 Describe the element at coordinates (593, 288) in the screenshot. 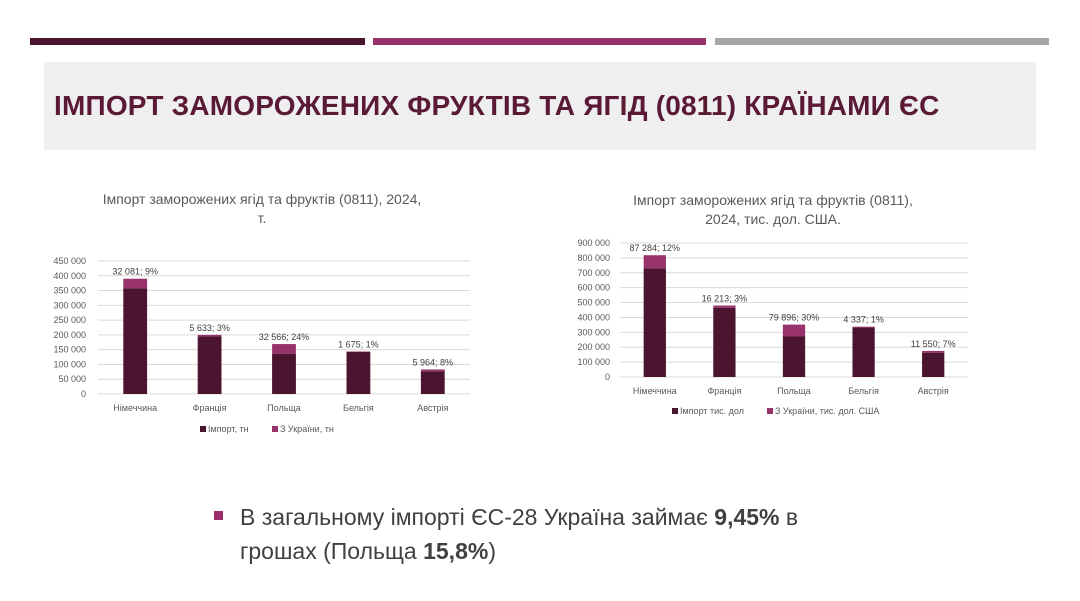

I see `y-tick-label: 600 000` at that location.